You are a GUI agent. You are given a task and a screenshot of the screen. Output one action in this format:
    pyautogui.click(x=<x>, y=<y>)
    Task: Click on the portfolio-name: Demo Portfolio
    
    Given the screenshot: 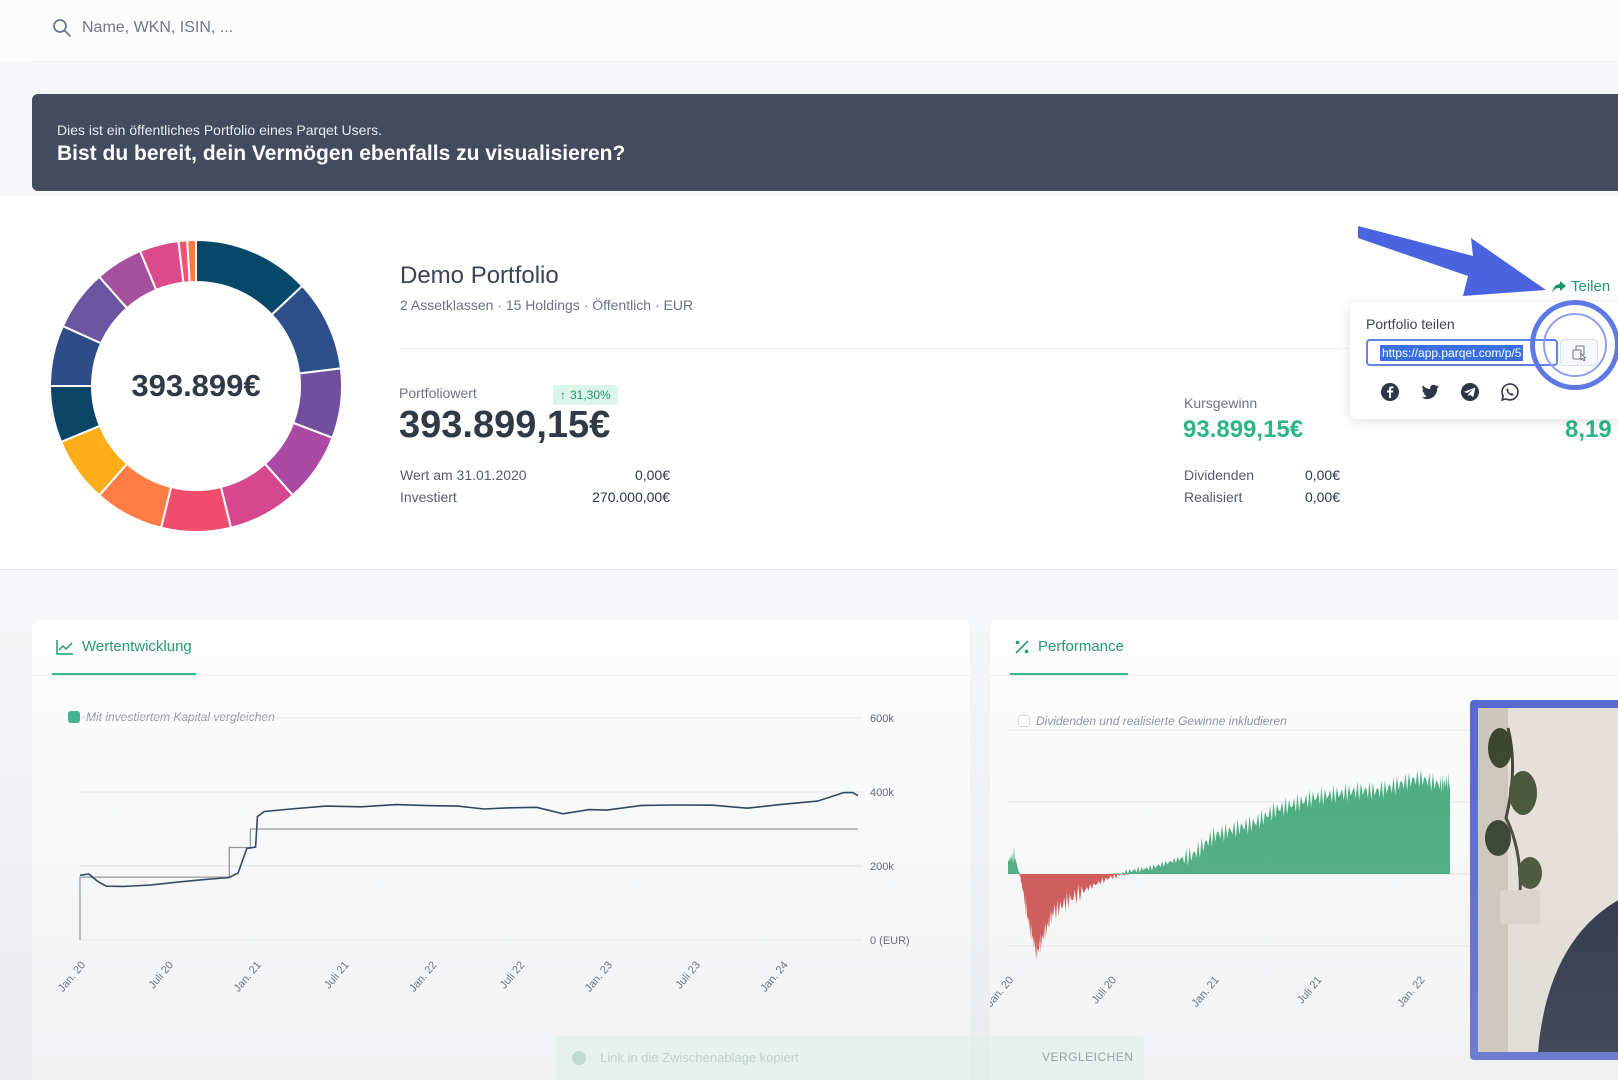 What is the action you would take?
    pyautogui.click(x=479, y=275)
    